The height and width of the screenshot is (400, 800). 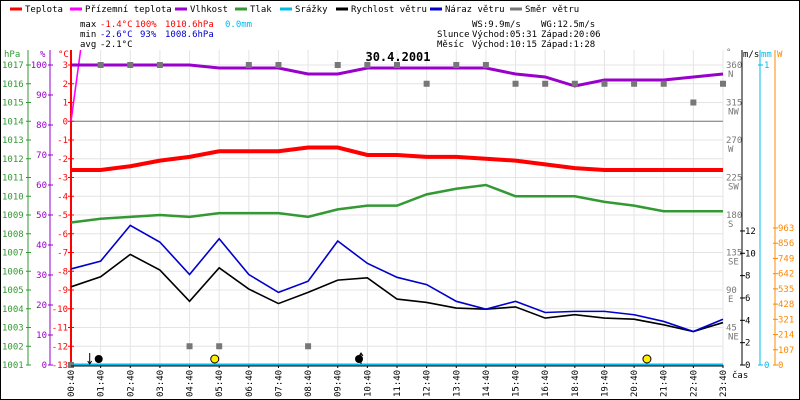 I want to click on pressure-tick-label: 1005, so click(x=13, y=291).